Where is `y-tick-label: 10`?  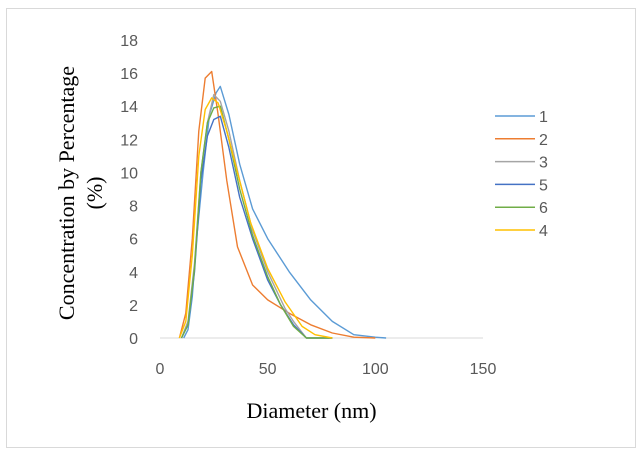
y-tick-label: 10 is located at coordinates (129, 173).